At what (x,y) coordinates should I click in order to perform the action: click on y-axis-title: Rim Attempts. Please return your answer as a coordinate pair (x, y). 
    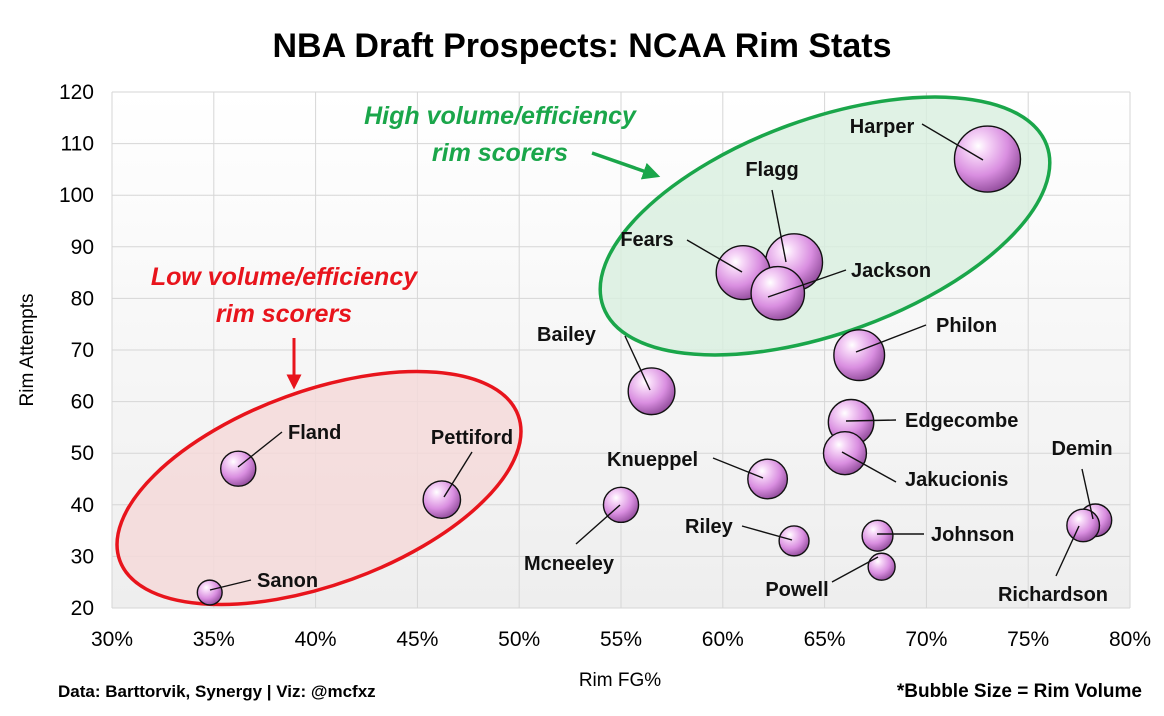
    Looking at the image, I should click on (27, 350).